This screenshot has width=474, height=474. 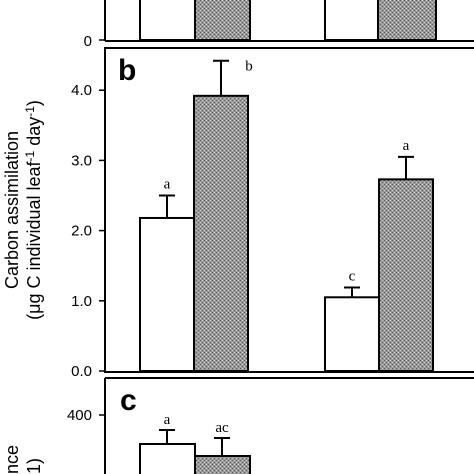 I want to click on panel-b-sig-label: b, so click(x=249, y=67).